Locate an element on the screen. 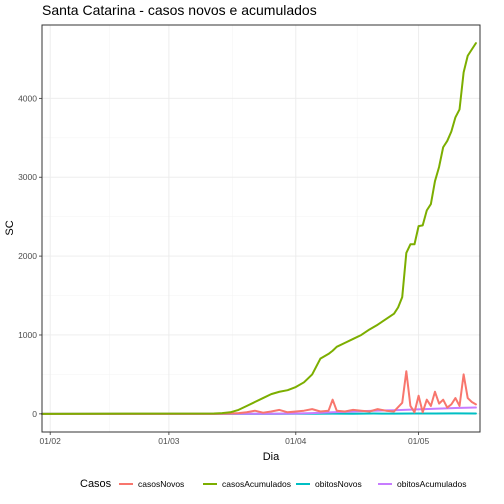  series-line-casosNovos is located at coordinates (259, 392).